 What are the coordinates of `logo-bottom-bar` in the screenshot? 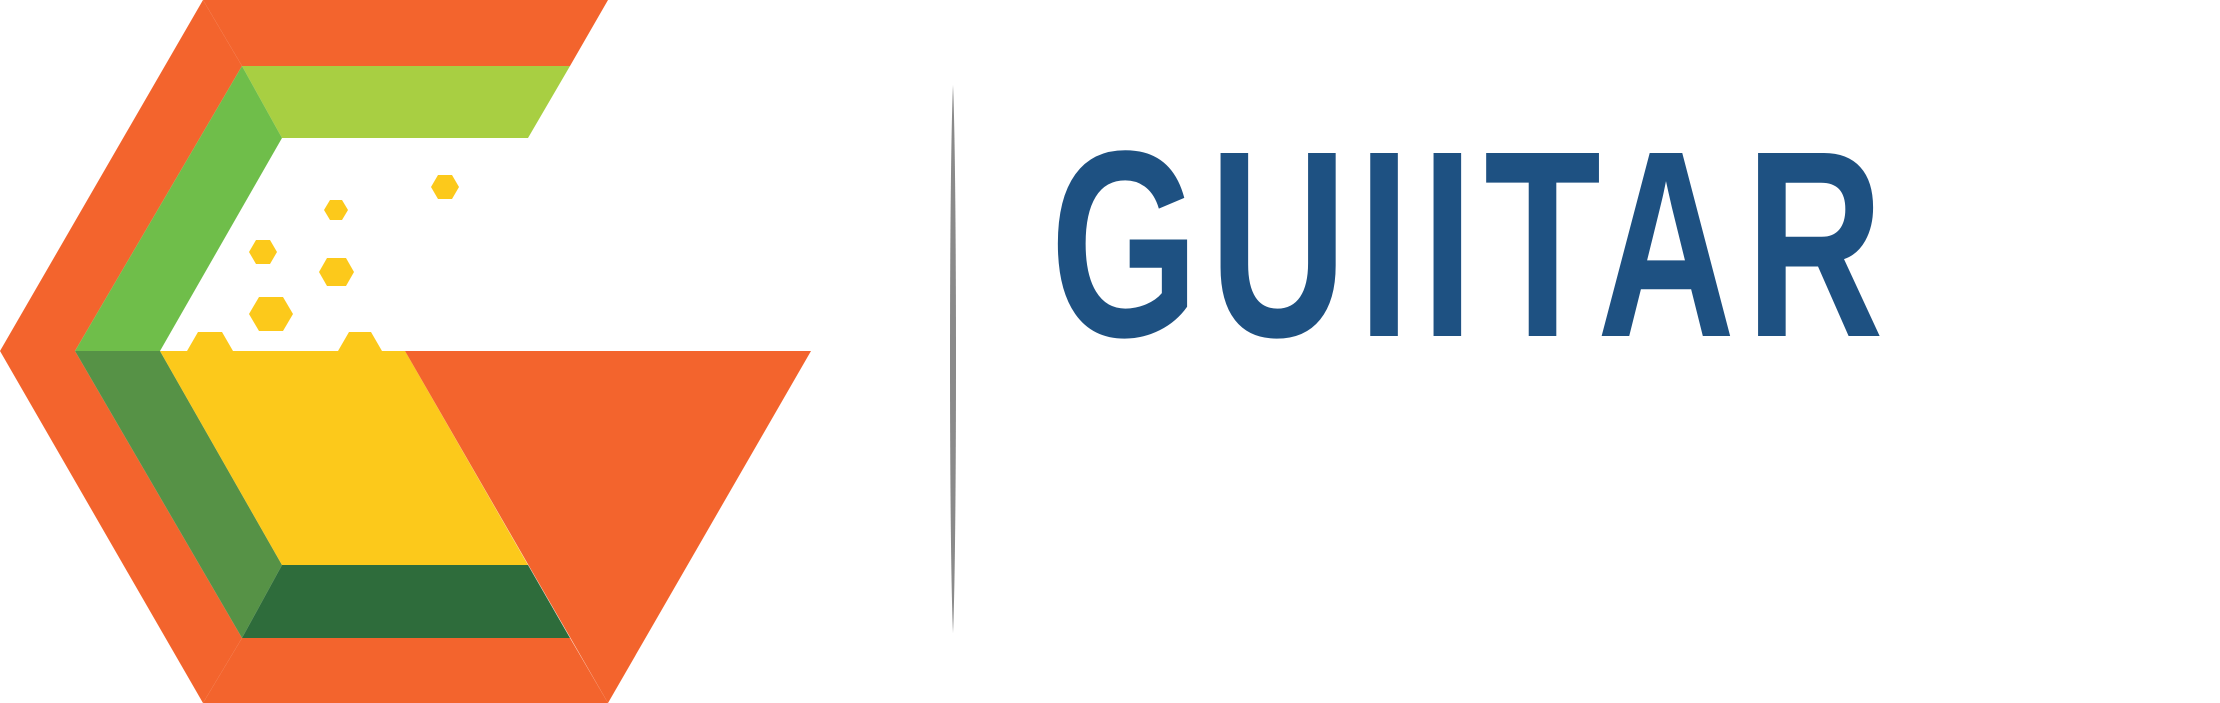 It's located at (405, 670).